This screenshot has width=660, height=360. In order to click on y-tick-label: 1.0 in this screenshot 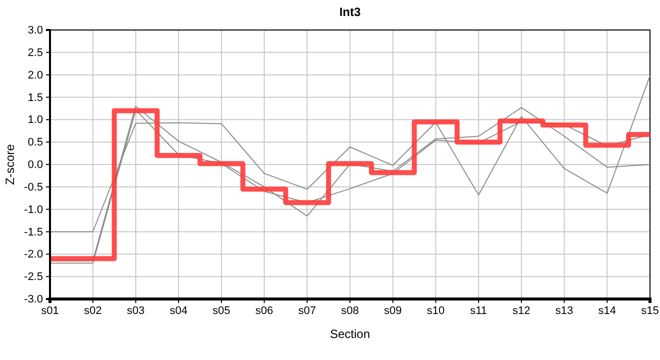, I will do `click(35, 120)`.